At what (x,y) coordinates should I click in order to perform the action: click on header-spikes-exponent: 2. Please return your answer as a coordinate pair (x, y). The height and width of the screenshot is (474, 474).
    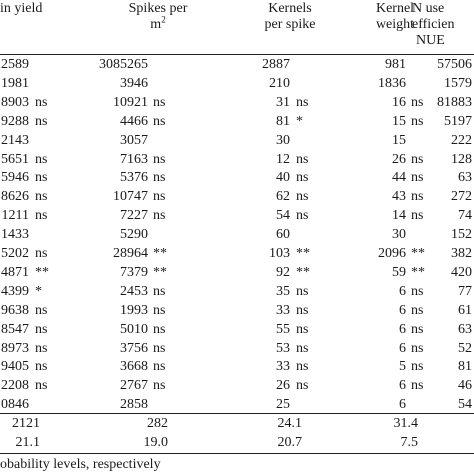
    Looking at the image, I should click on (163, 19).